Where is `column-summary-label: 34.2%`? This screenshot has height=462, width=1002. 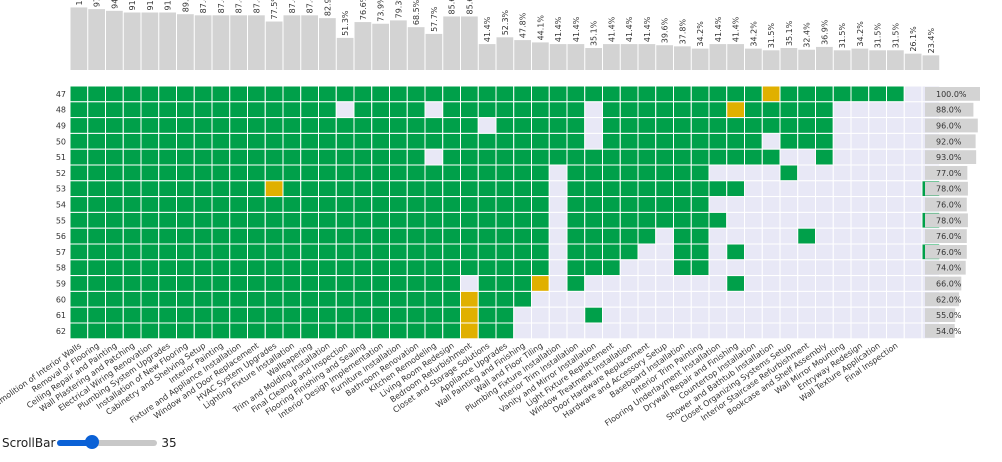 column-summary-label: 34.2% is located at coordinates (700, 34).